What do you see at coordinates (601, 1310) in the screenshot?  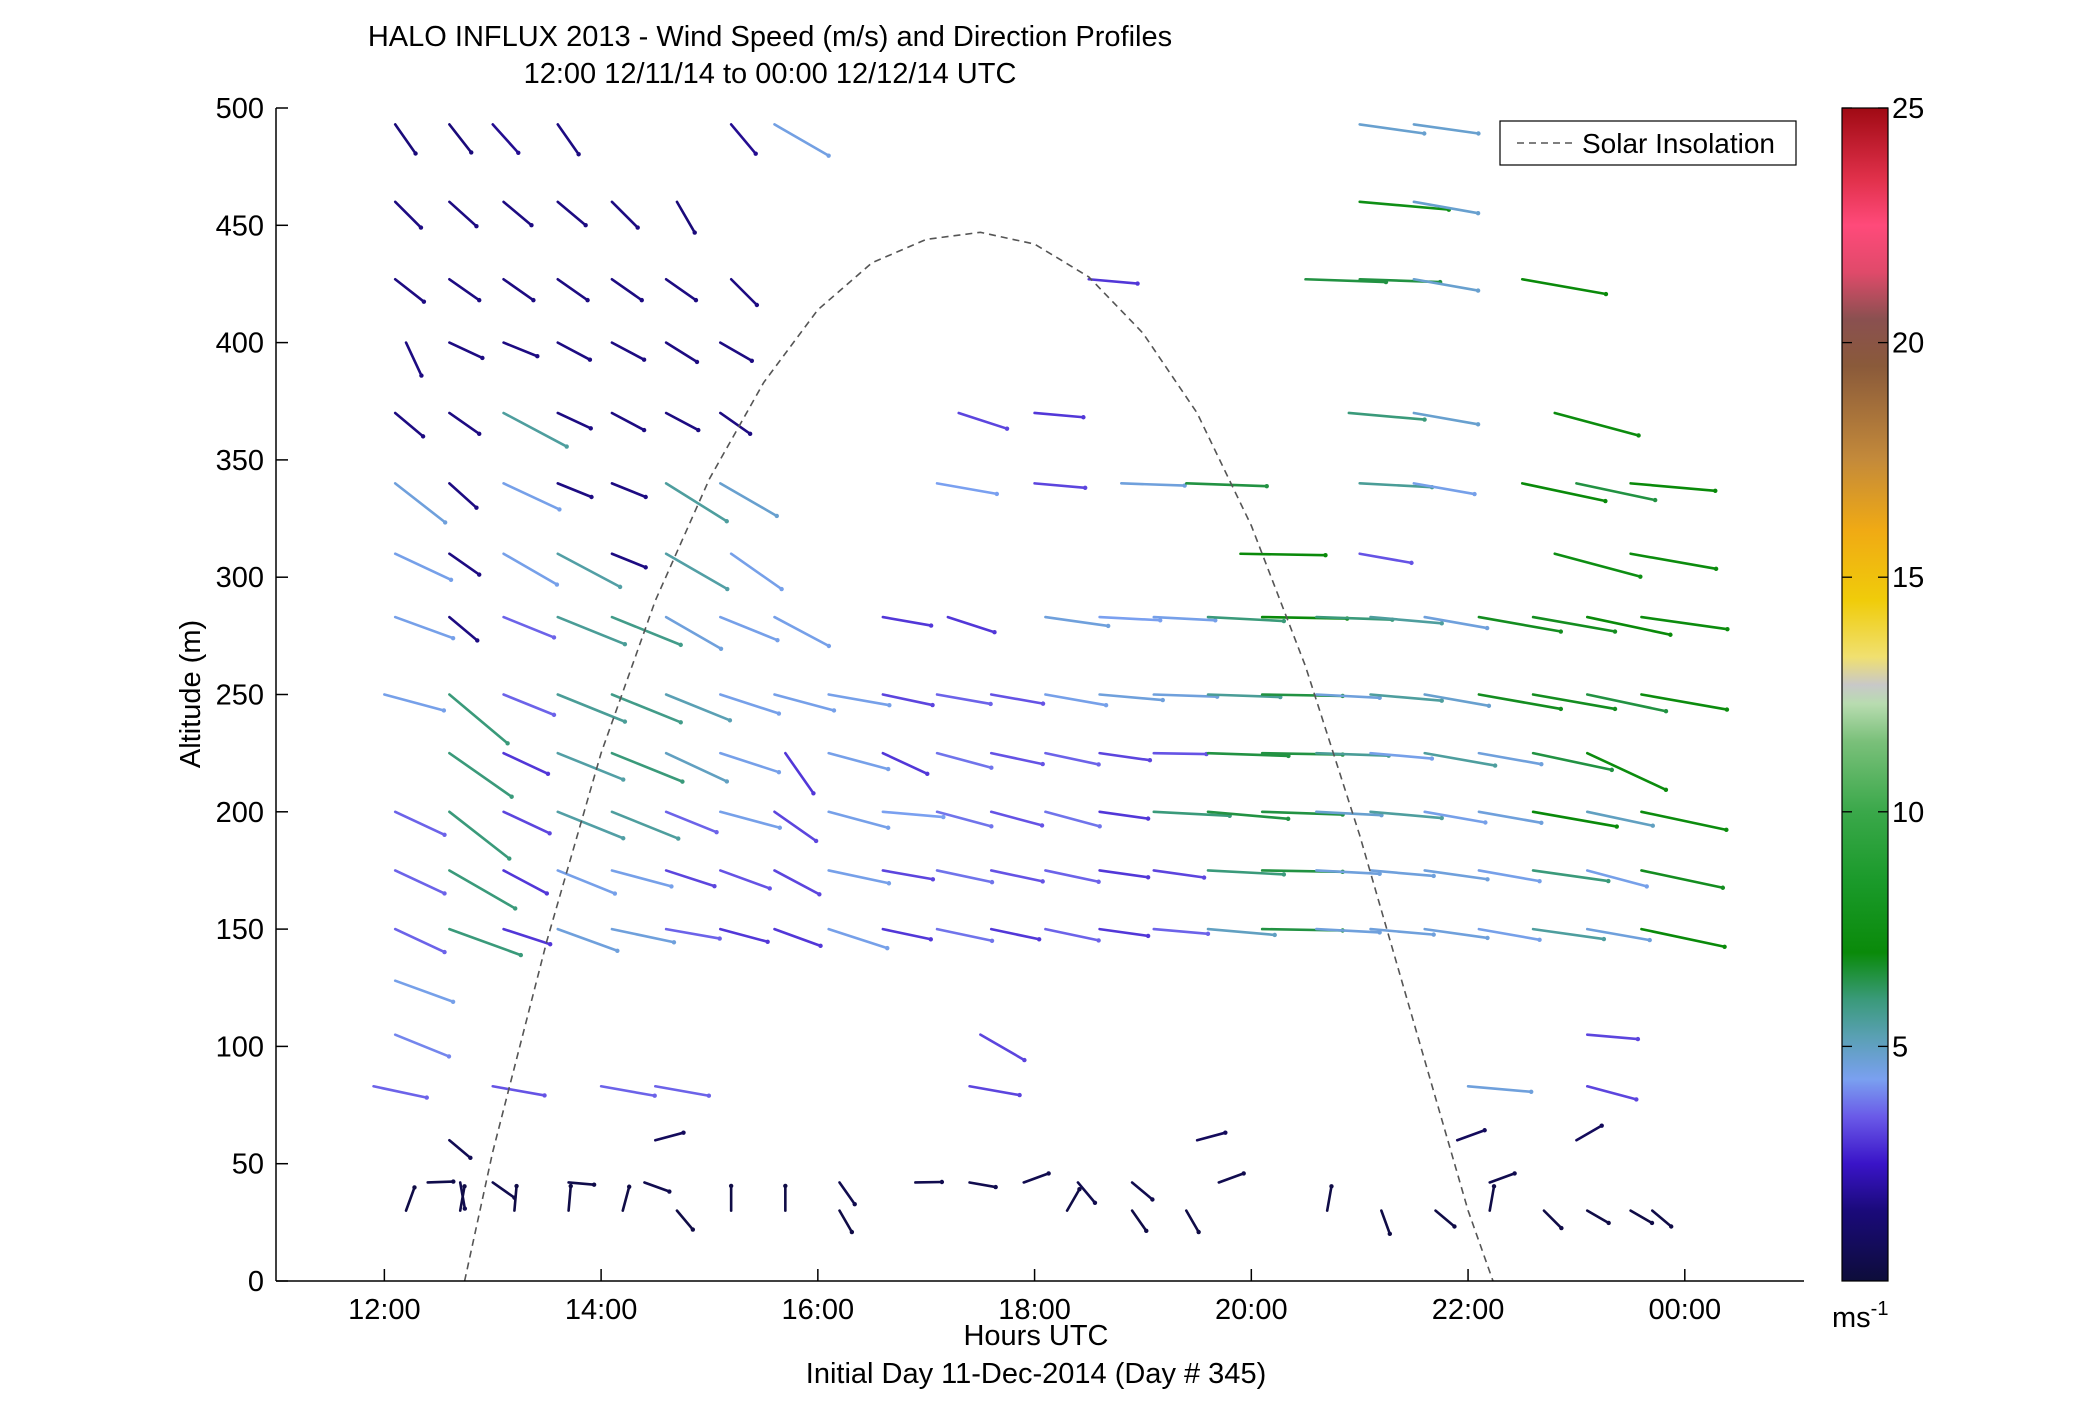 I see `x-tick-label: 14:00` at bounding box center [601, 1310].